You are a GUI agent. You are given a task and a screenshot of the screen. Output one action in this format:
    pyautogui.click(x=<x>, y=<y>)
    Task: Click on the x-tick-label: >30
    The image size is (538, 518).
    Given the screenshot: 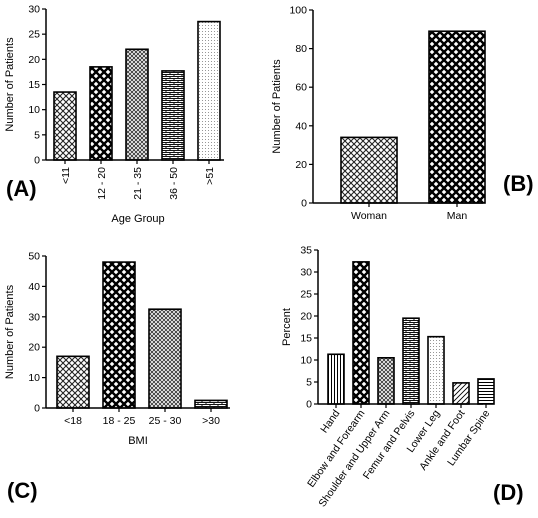 What is the action you would take?
    pyautogui.click(x=211, y=421)
    